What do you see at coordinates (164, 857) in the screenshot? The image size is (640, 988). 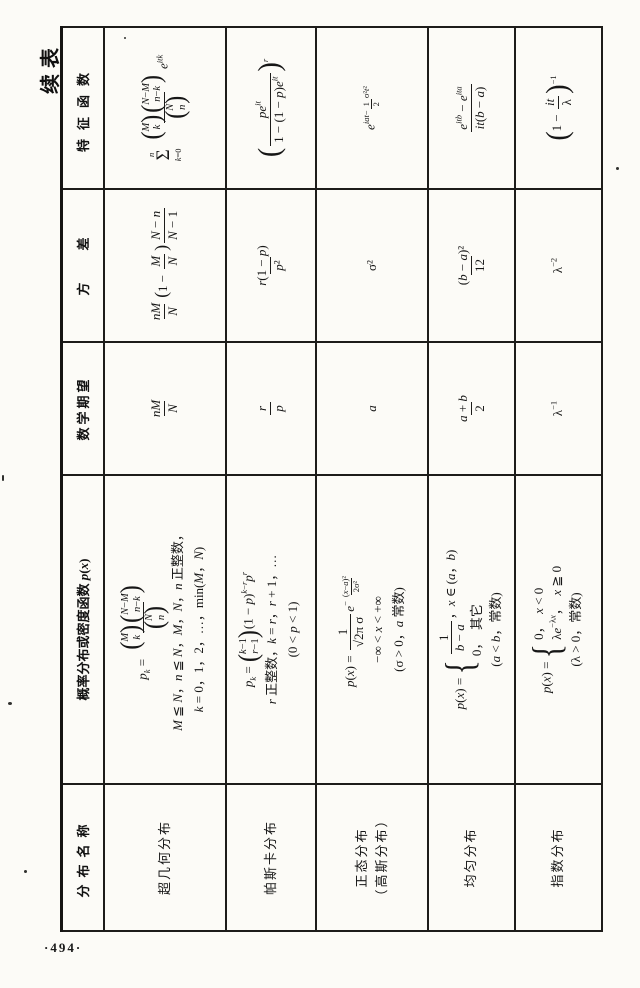 I see `distribution-name: 超几何分布` at bounding box center [164, 857].